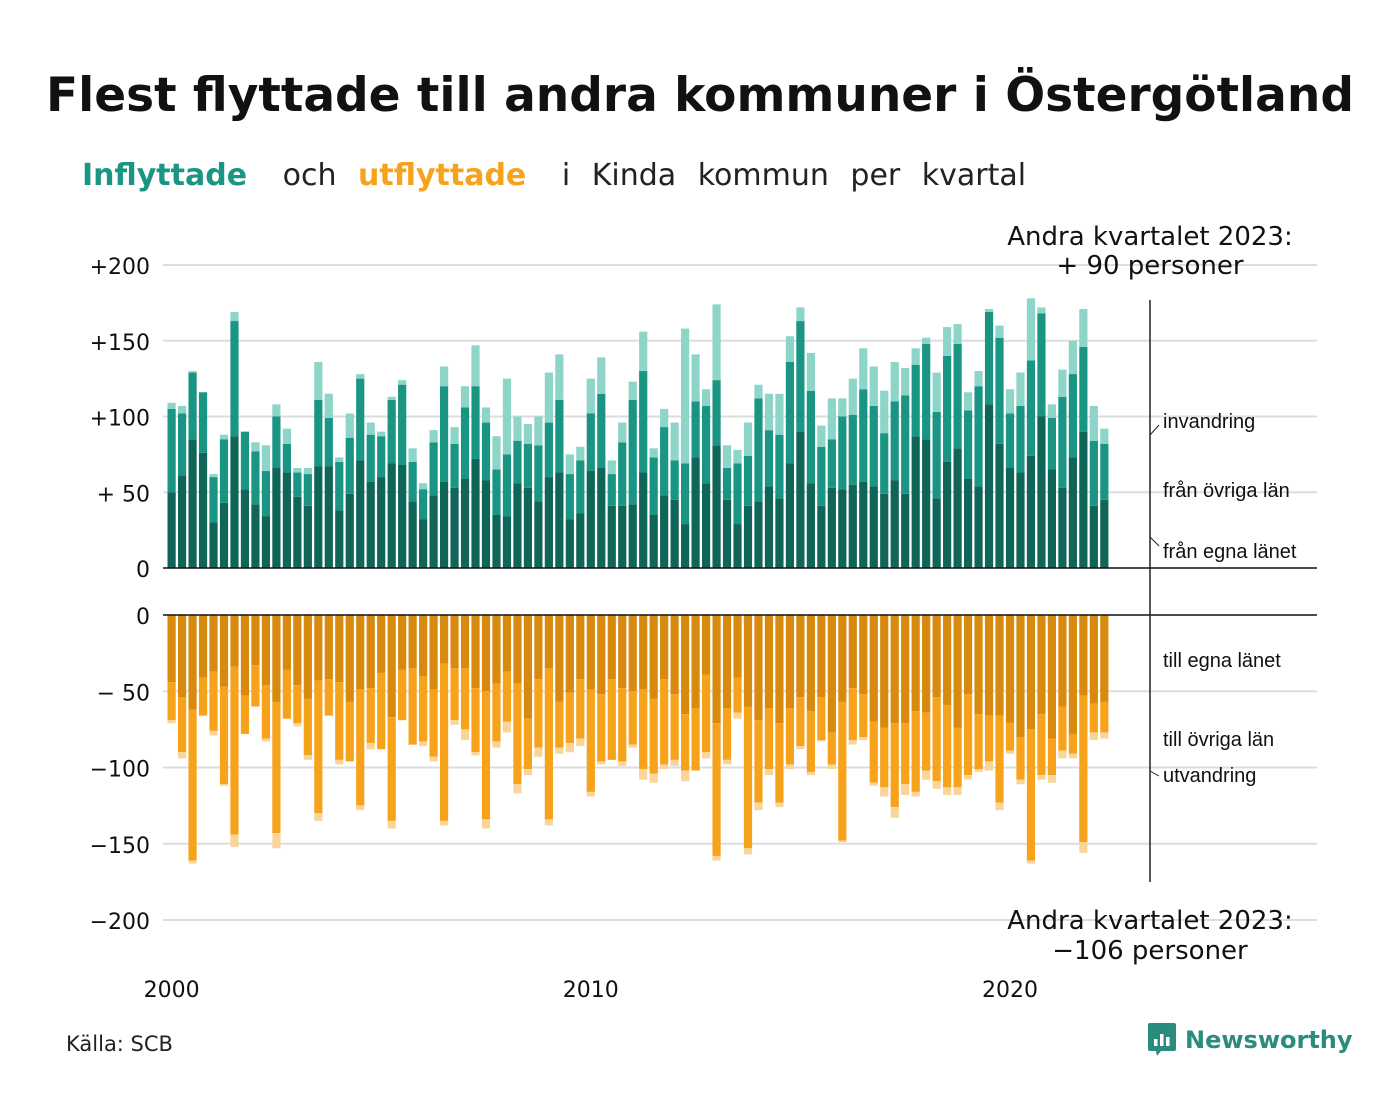 Image resolution: width=1400 pixels, height=1120 pixels. What do you see at coordinates (1250, 1040) in the screenshot?
I see `newsworthy-logo: Newsworthy` at bounding box center [1250, 1040].